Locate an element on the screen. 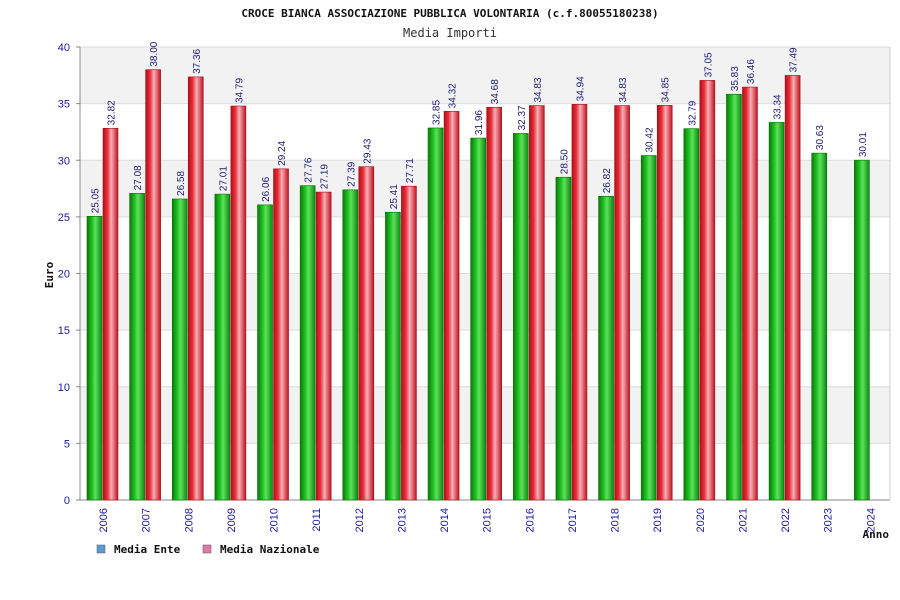 Image resolution: width=900 pixels, height=600 pixels. x-tick-label: 2014 is located at coordinates (445, 520).